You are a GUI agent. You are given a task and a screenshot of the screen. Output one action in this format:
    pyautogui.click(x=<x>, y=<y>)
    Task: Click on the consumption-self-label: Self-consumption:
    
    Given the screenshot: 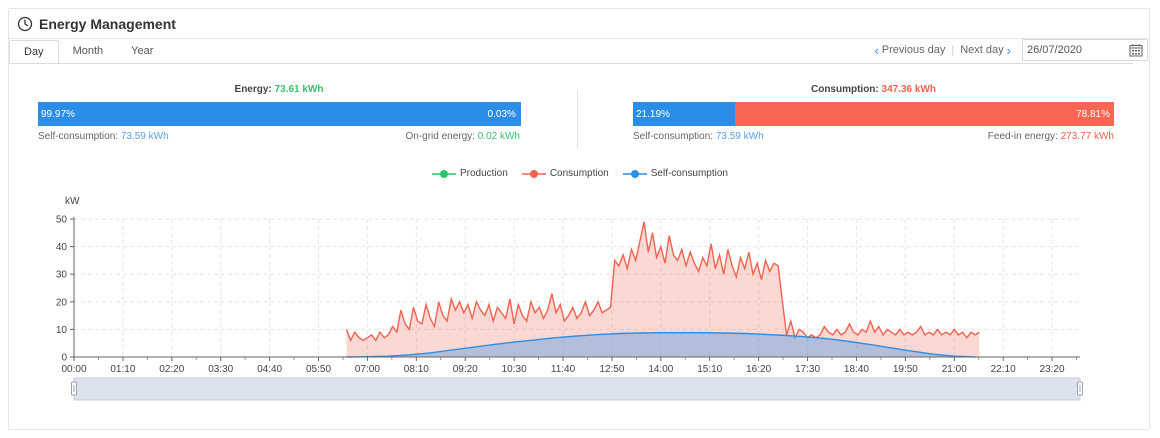 What is the action you would take?
    pyautogui.click(x=674, y=136)
    